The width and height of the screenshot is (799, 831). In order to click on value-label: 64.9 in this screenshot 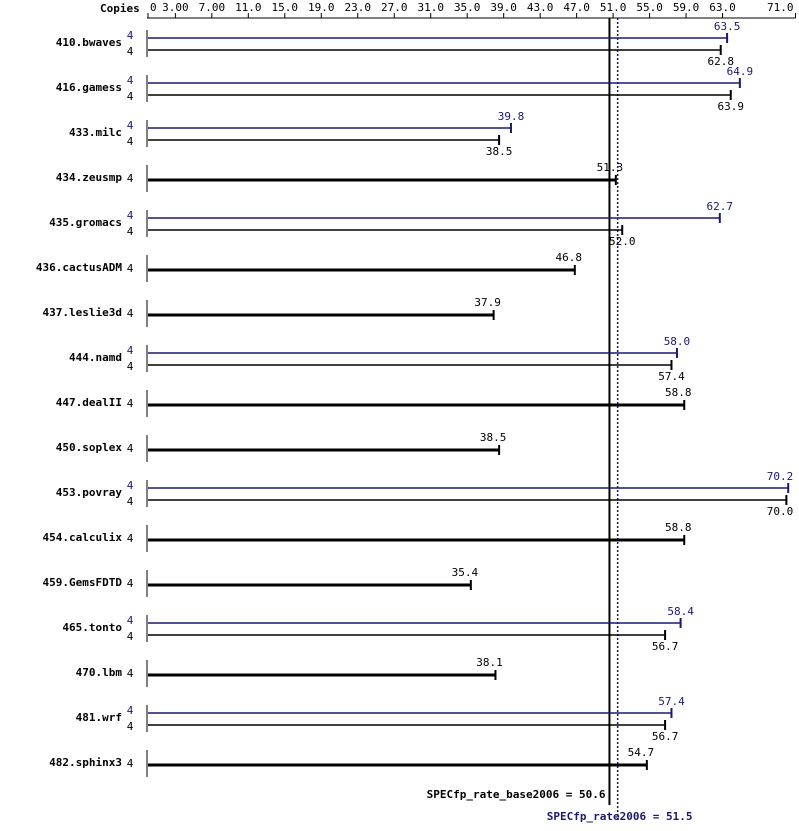, I will do `click(740, 71)`.